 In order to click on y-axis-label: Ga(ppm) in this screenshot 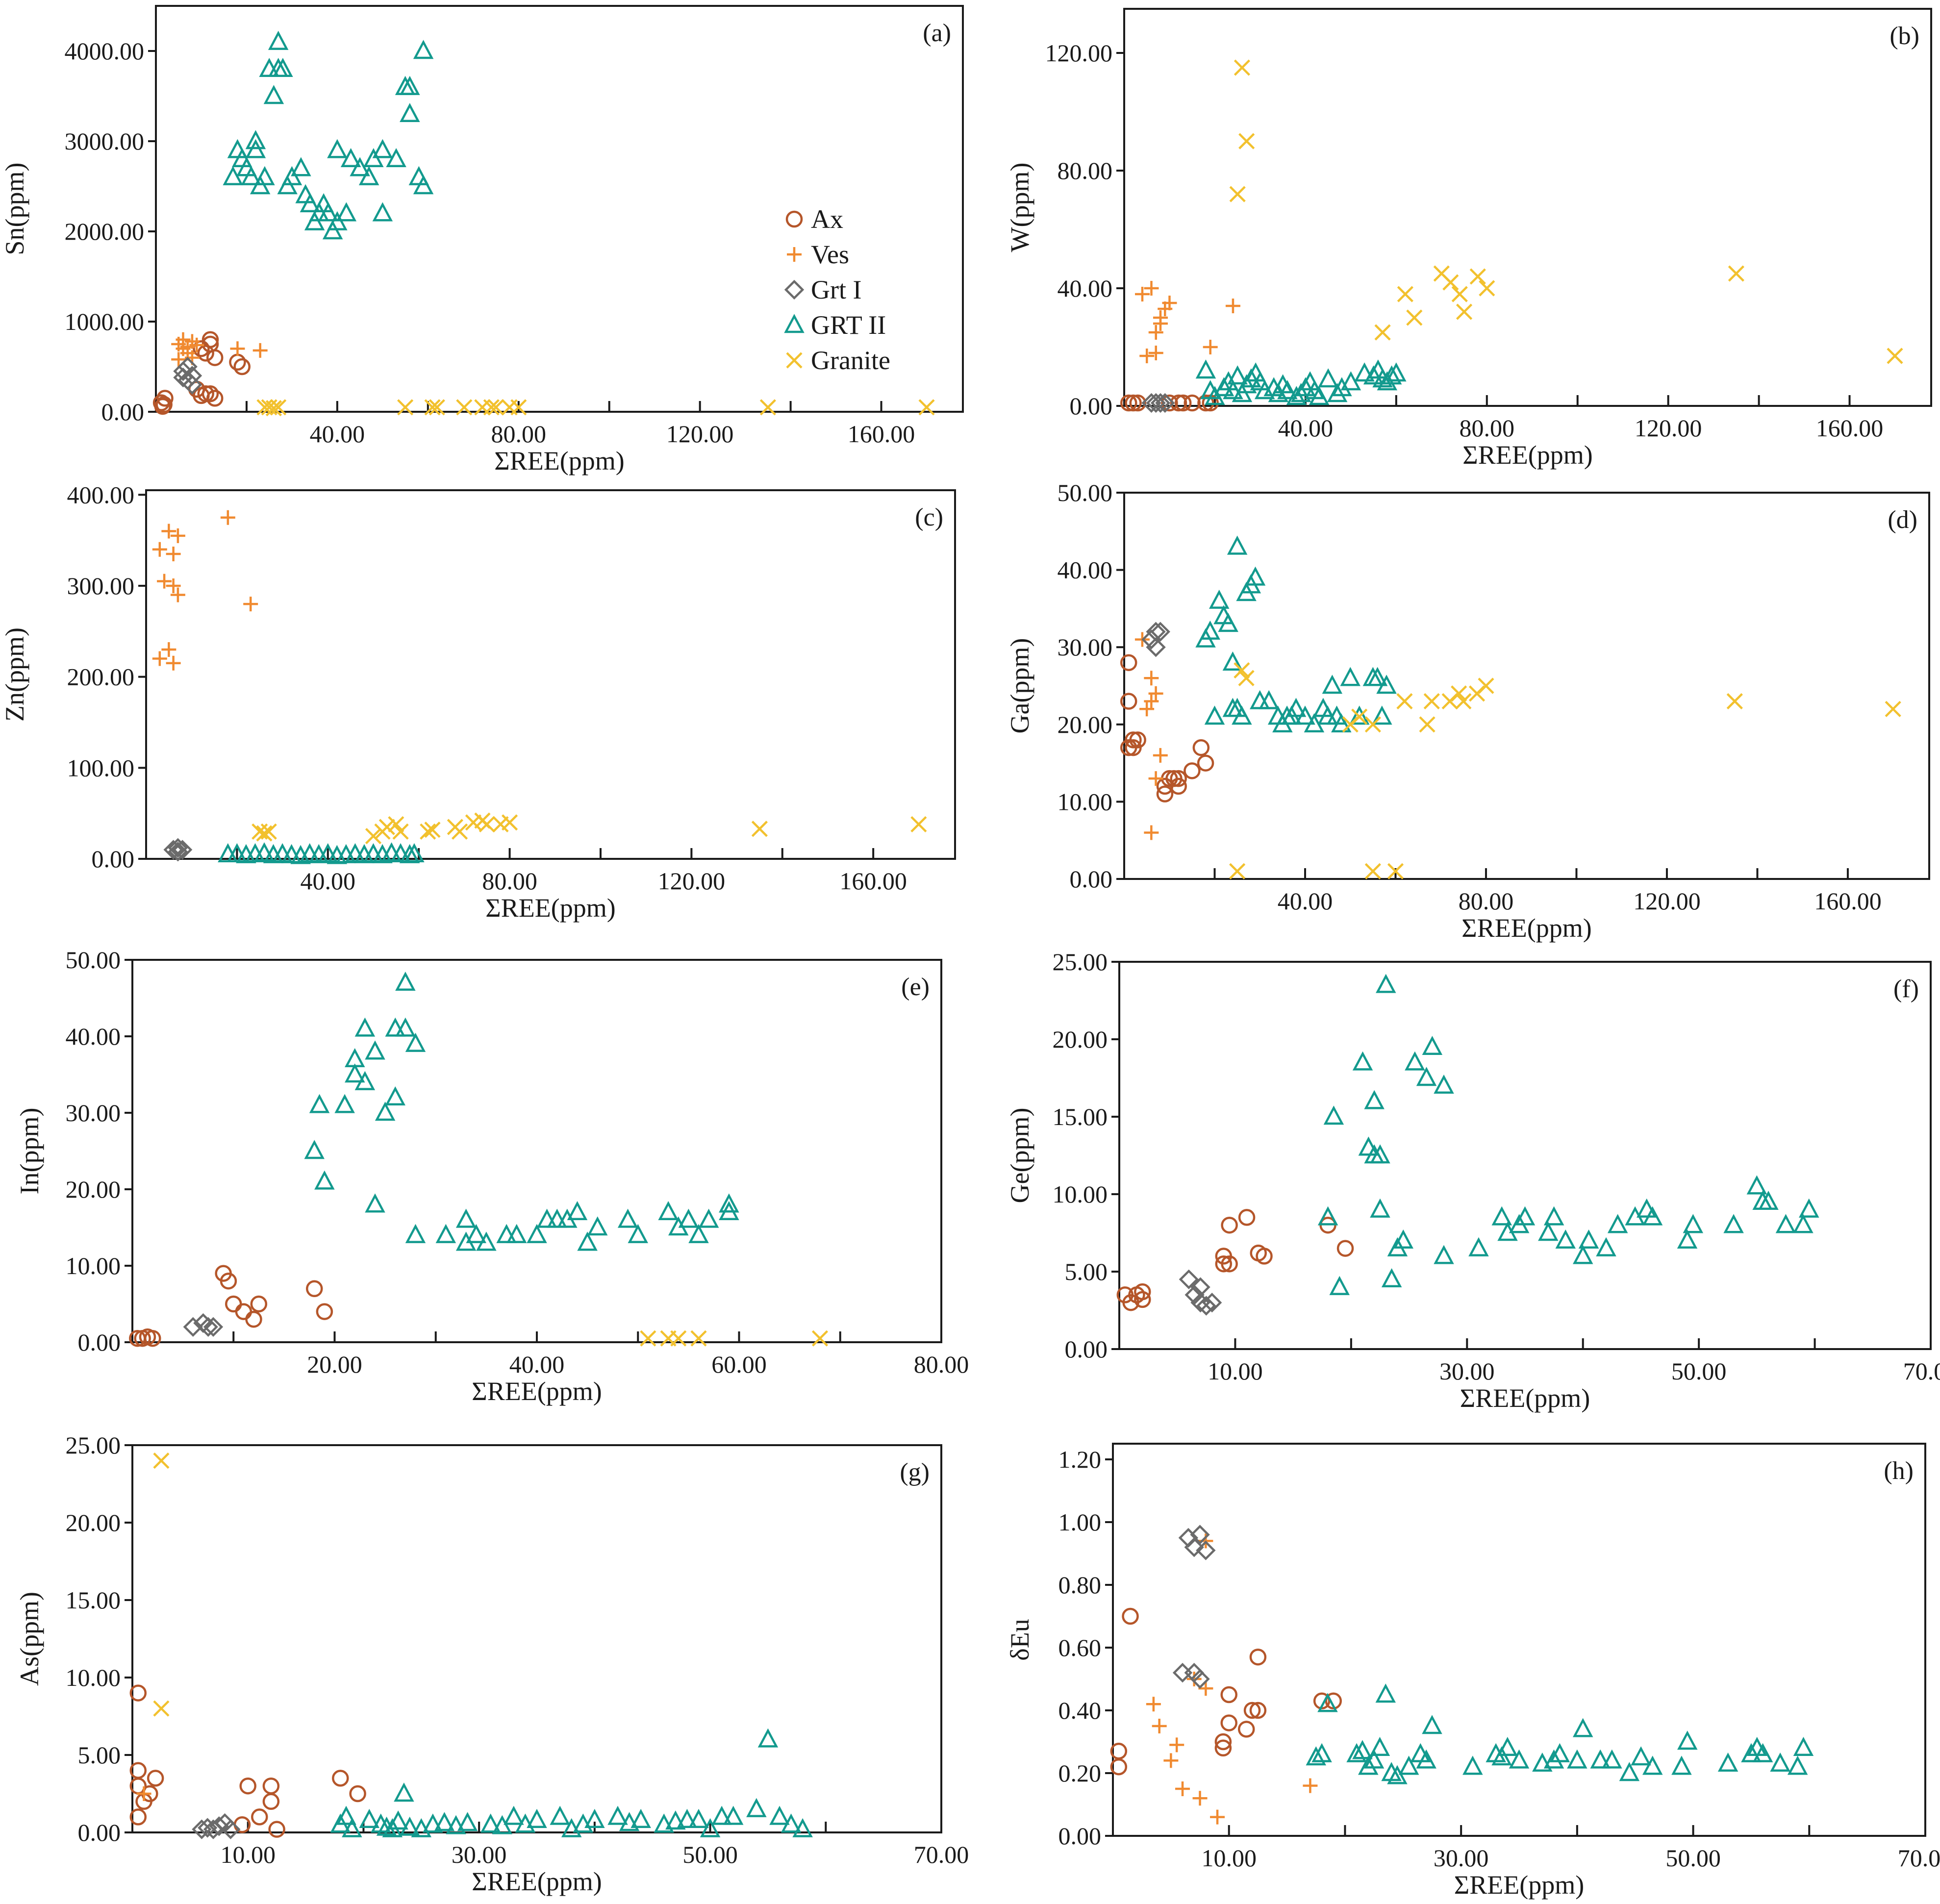, I will do `click(1019, 686)`.